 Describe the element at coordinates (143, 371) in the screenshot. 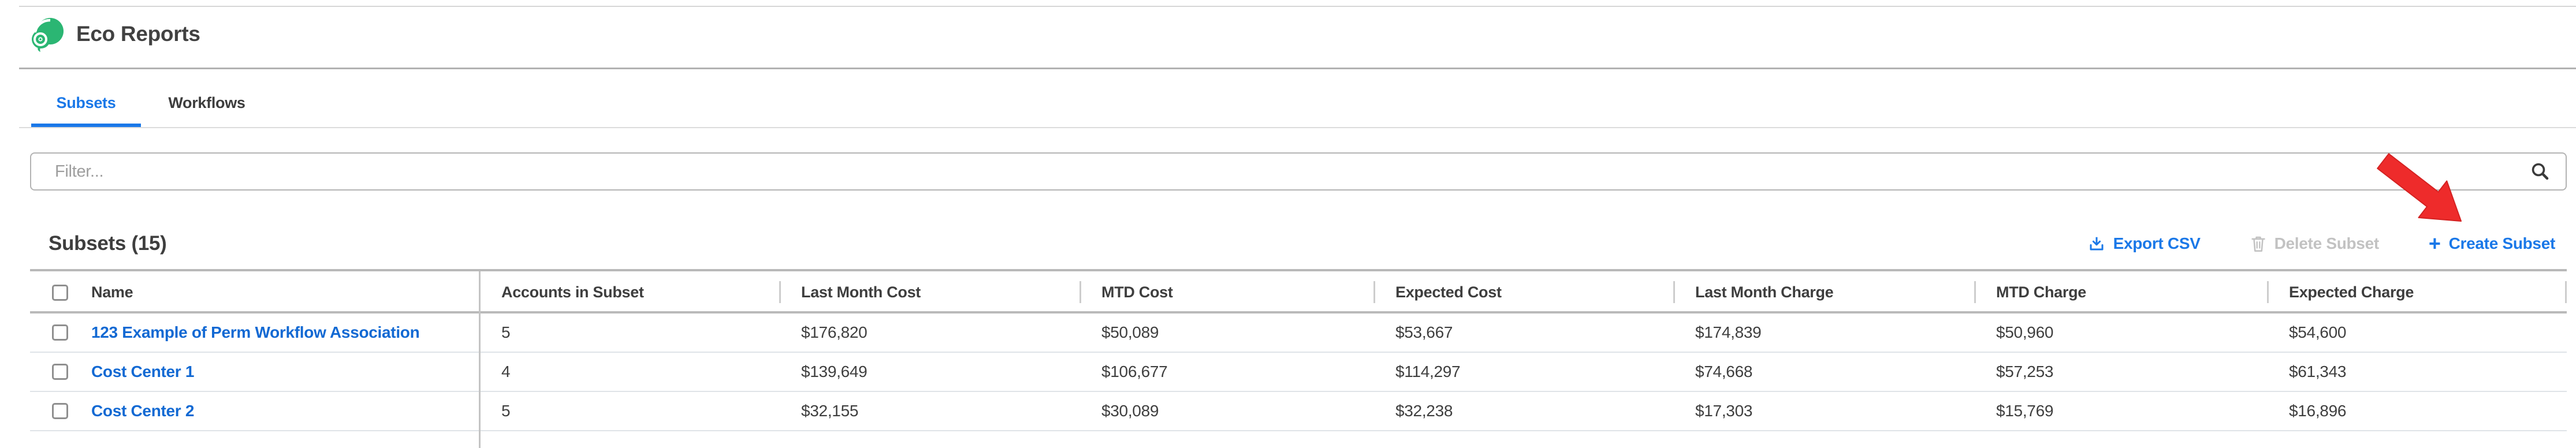

I see `subset-link: Cost Center 1` at that location.